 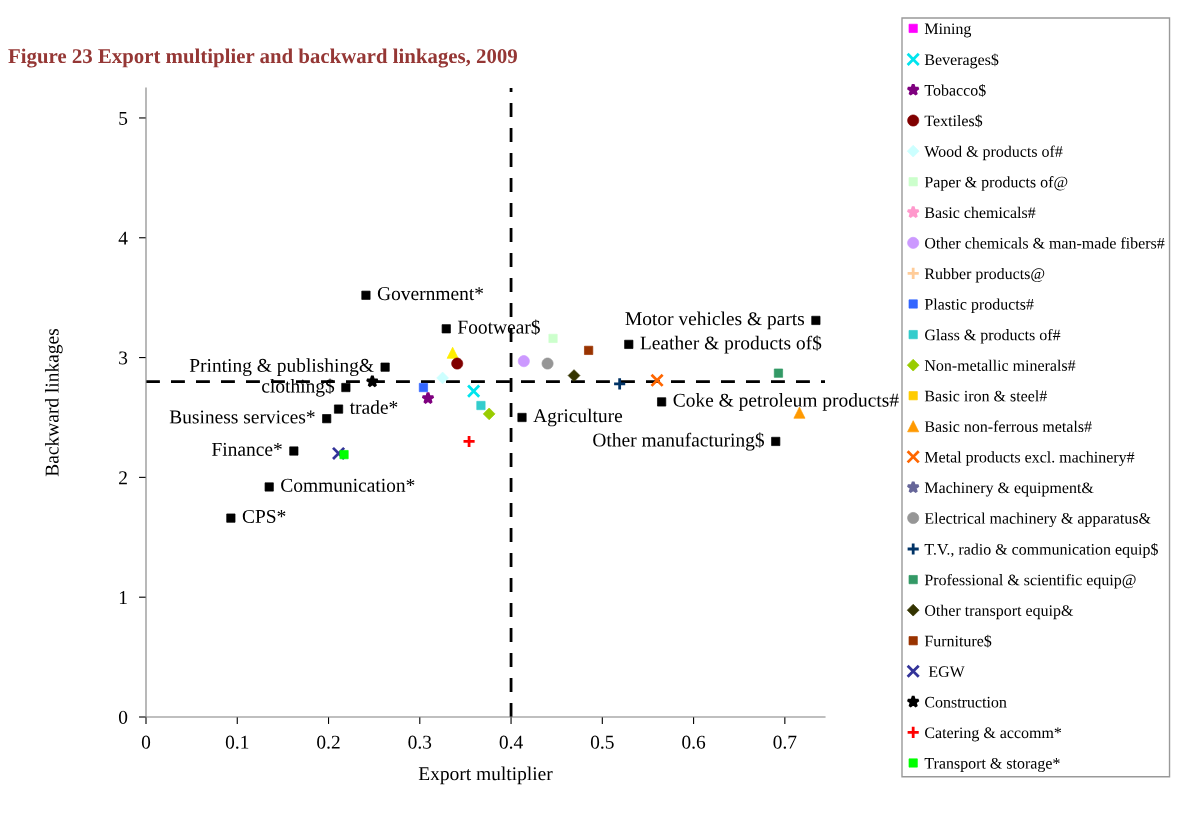 I want to click on legend-label: Catering & accomm*, so click(x=993, y=734).